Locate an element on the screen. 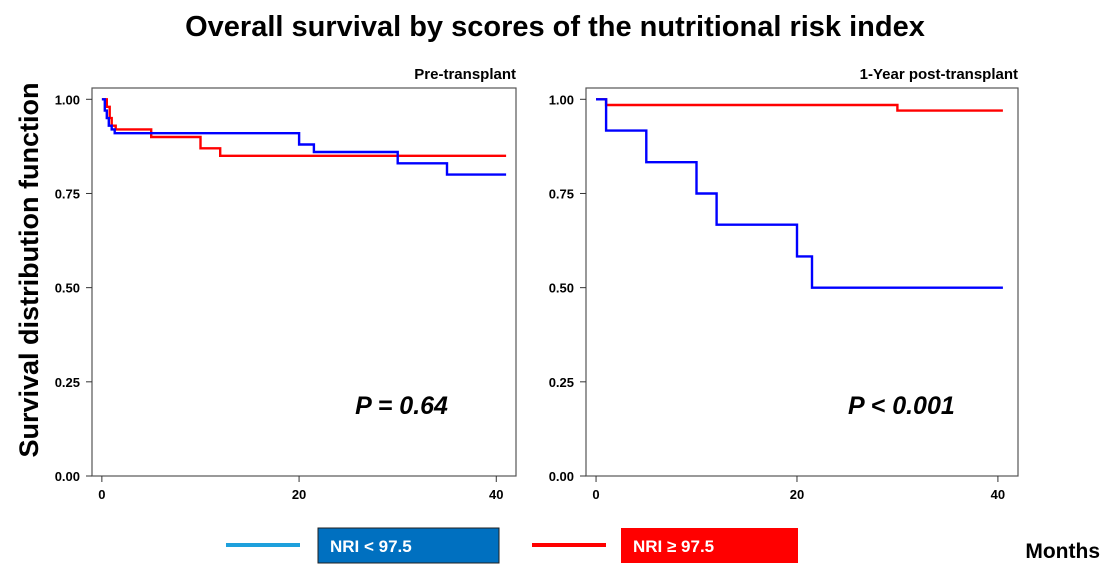  pre-panel-title: Pre-transplant is located at coordinates (465, 74).